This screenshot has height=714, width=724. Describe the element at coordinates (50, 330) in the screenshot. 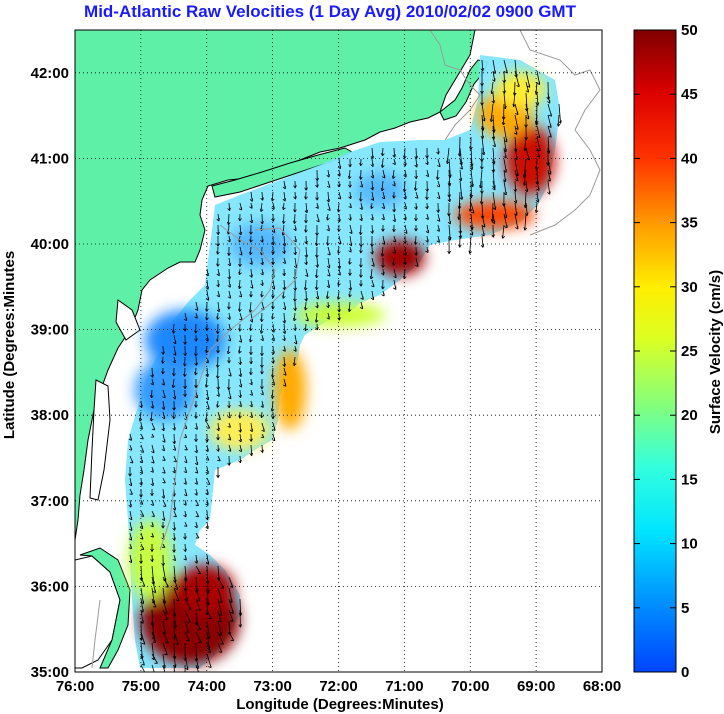

I see `y-tick-label: 39:00` at that location.